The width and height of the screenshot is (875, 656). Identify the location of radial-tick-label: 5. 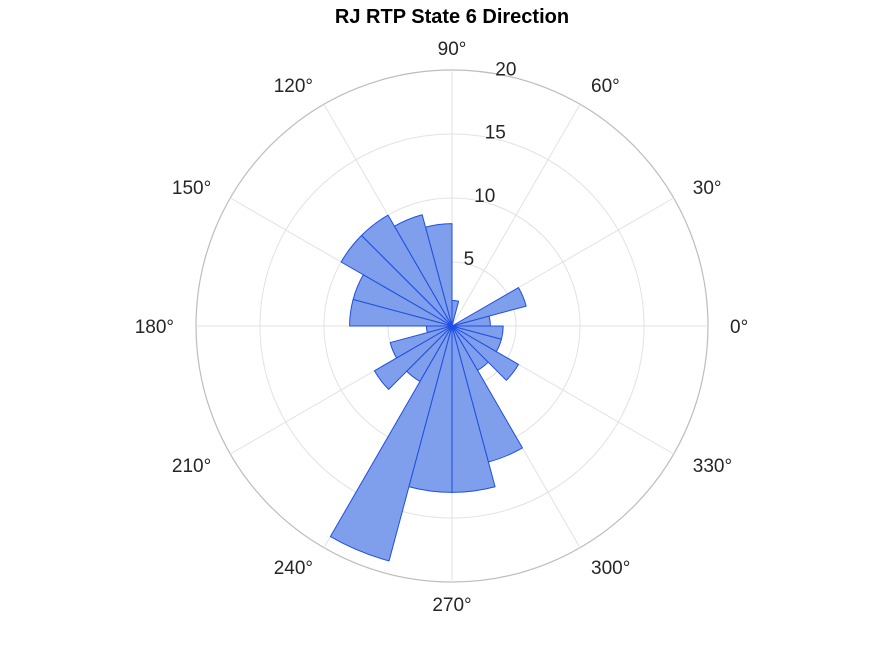
(469, 259).